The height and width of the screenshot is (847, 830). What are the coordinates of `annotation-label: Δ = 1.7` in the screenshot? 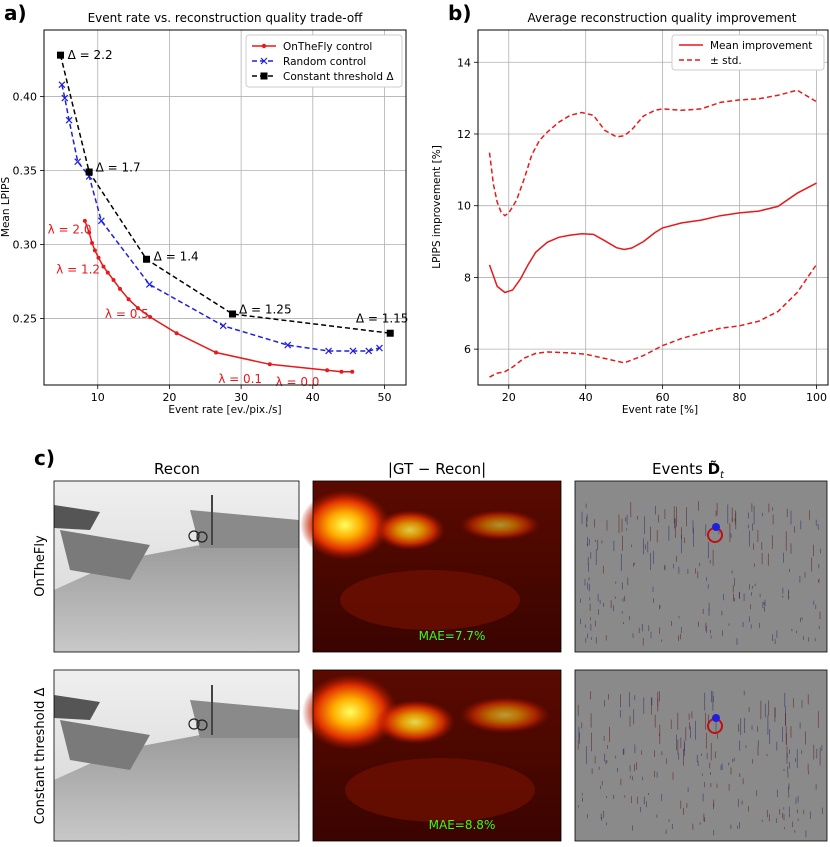 It's located at (118, 168).